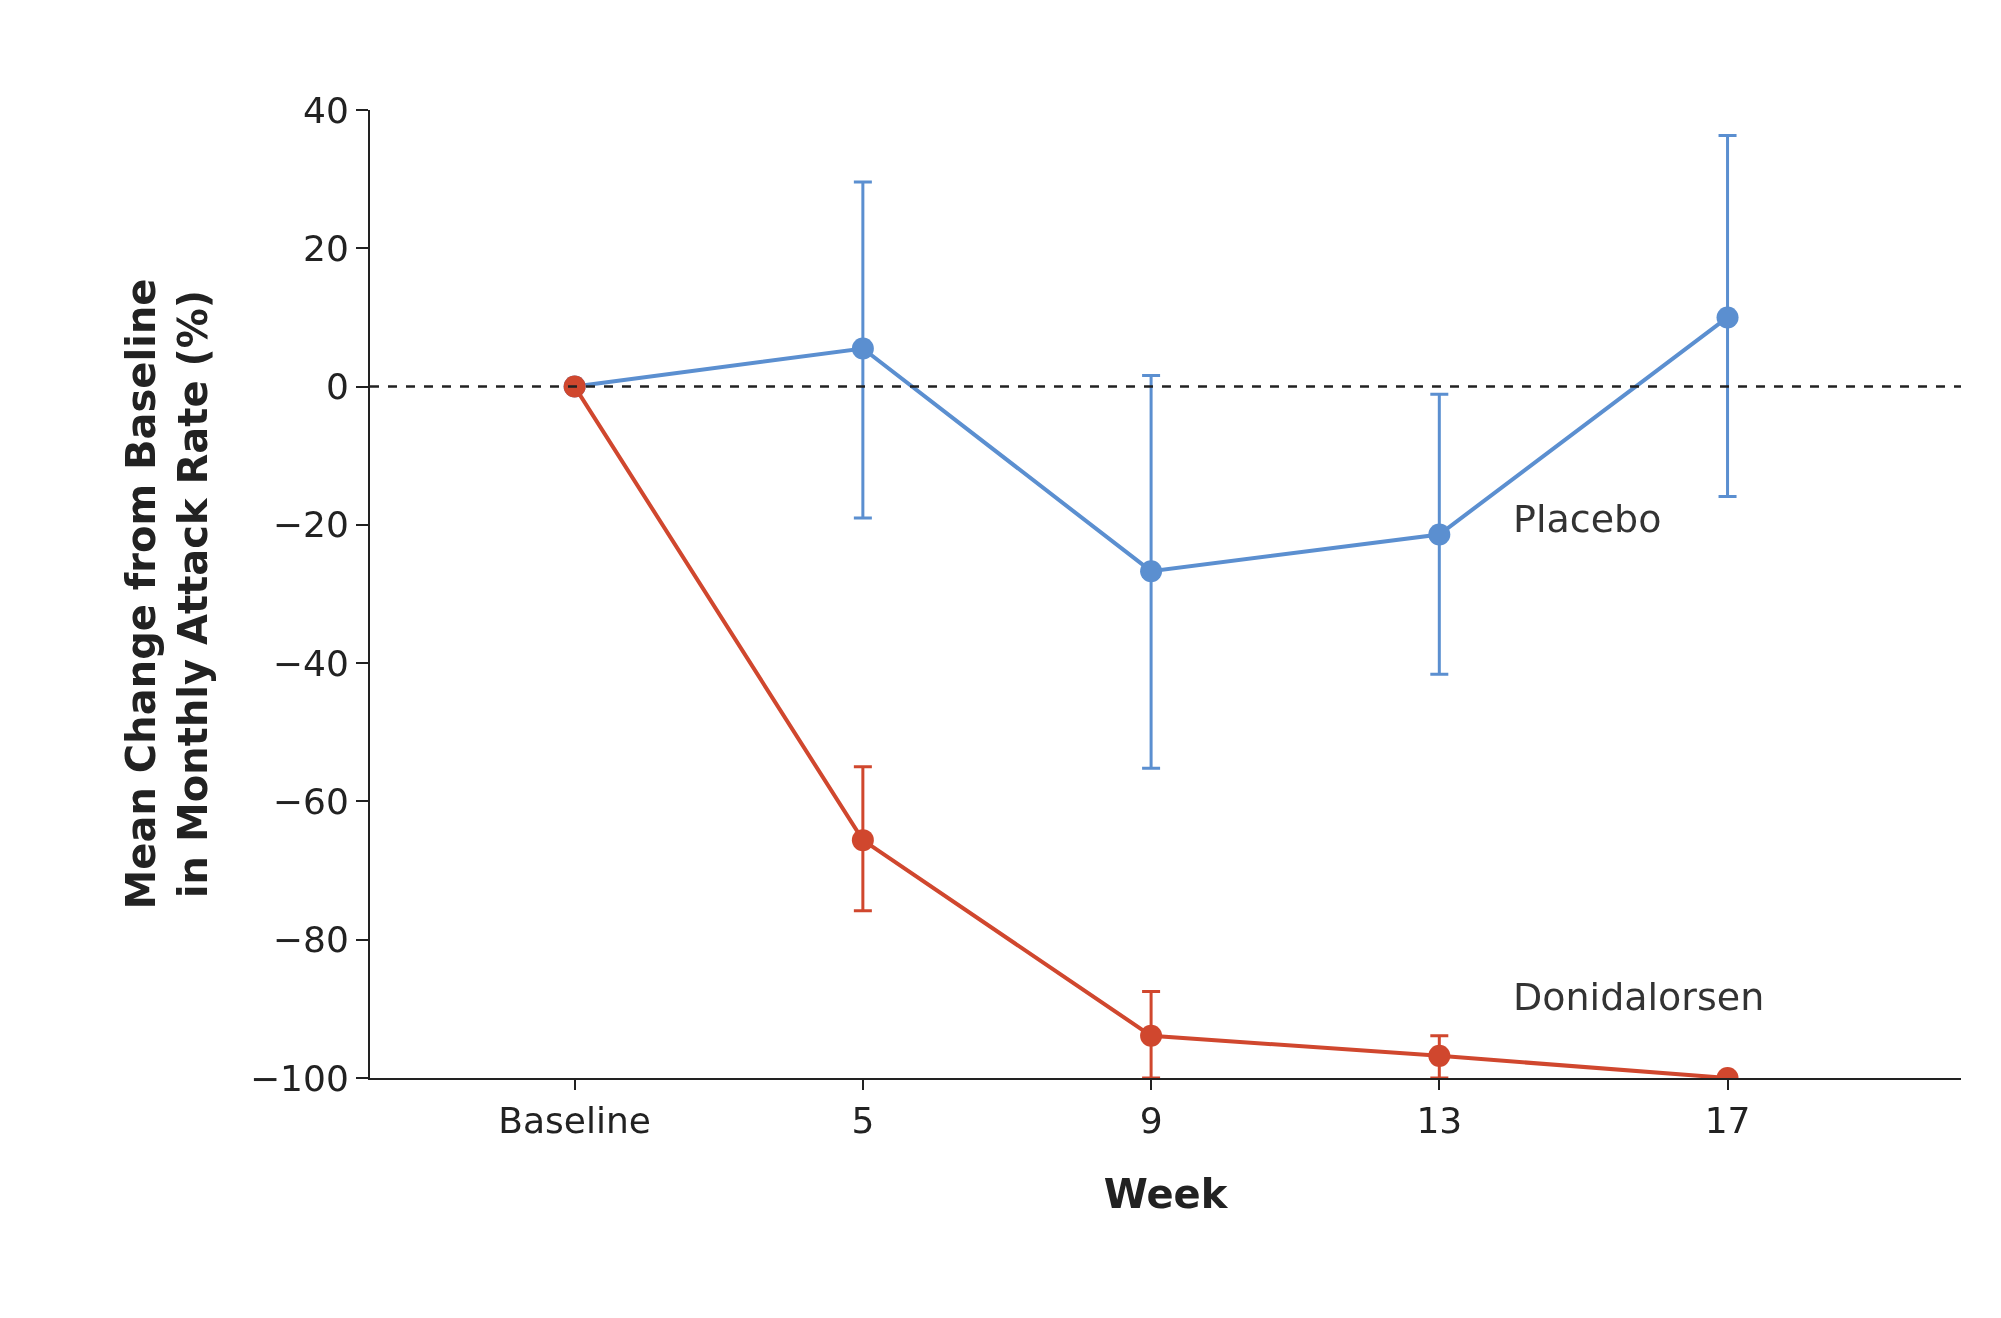 The width and height of the screenshot is (2001, 1318). I want to click on y-tick-label: −40, so click(310, 663).